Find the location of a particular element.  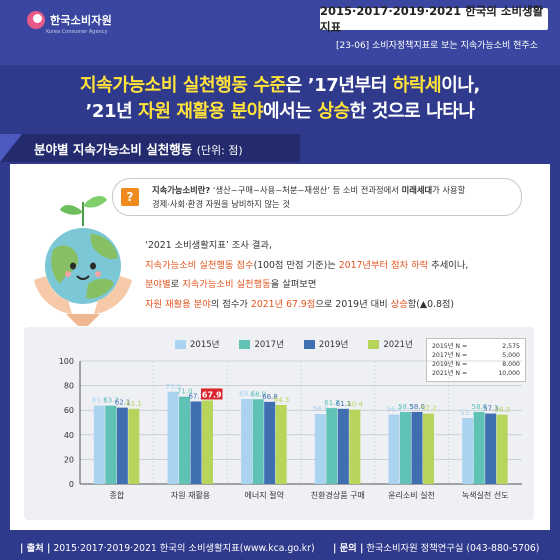

survey-emph: 상승 is located at coordinates (399, 304).